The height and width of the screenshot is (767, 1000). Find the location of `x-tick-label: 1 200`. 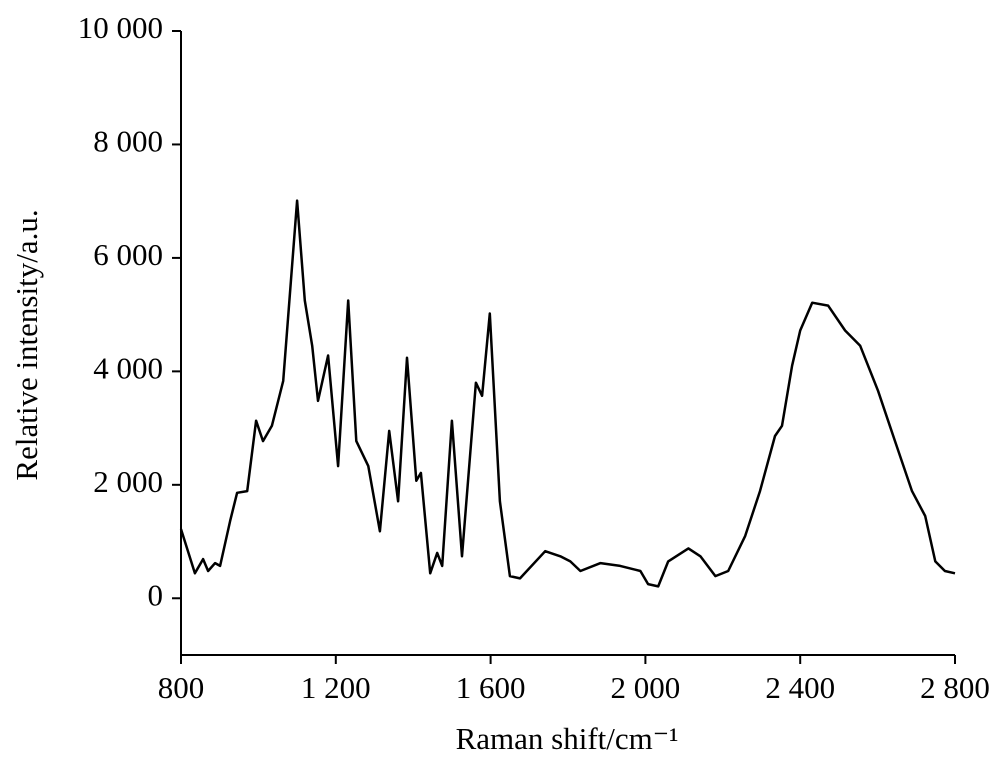

x-tick-label: 1 200 is located at coordinates (336, 687).